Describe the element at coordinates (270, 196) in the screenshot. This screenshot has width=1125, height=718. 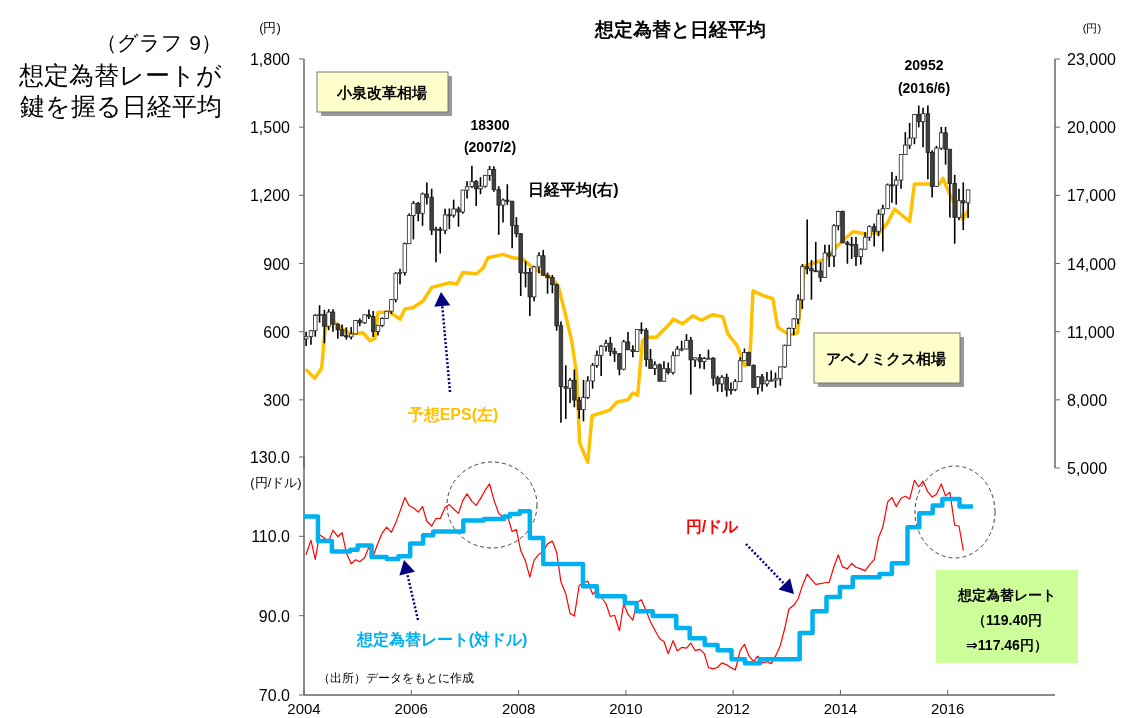
I see `y-tick-label: 1,200` at that location.